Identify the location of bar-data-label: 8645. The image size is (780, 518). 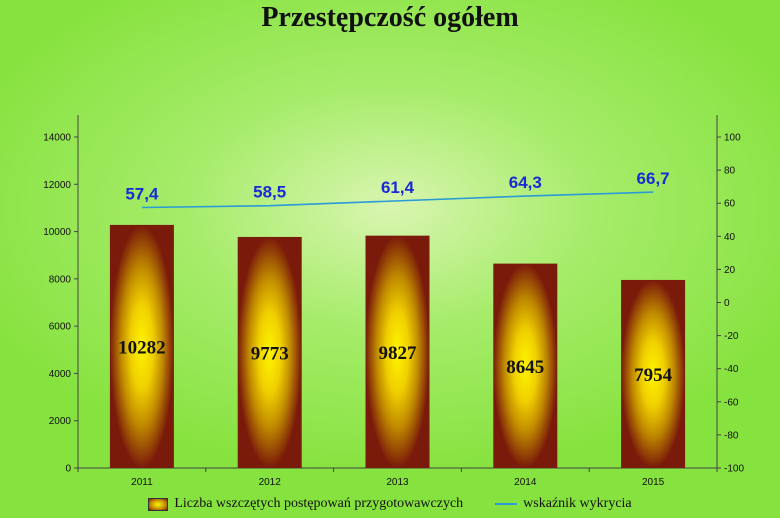
(525, 367).